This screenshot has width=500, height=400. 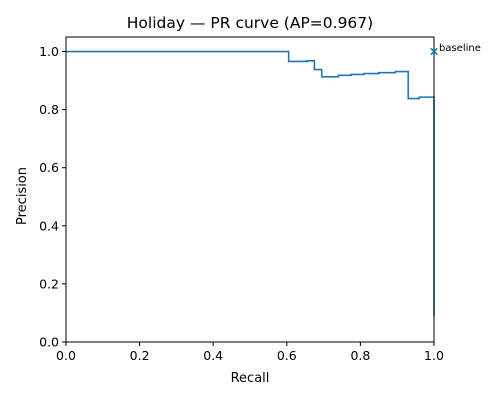 What do you see at coordinates (66, 355) in the screenshot?
I see `x-tick-label: 0.0` at bounding box center [66, 355].